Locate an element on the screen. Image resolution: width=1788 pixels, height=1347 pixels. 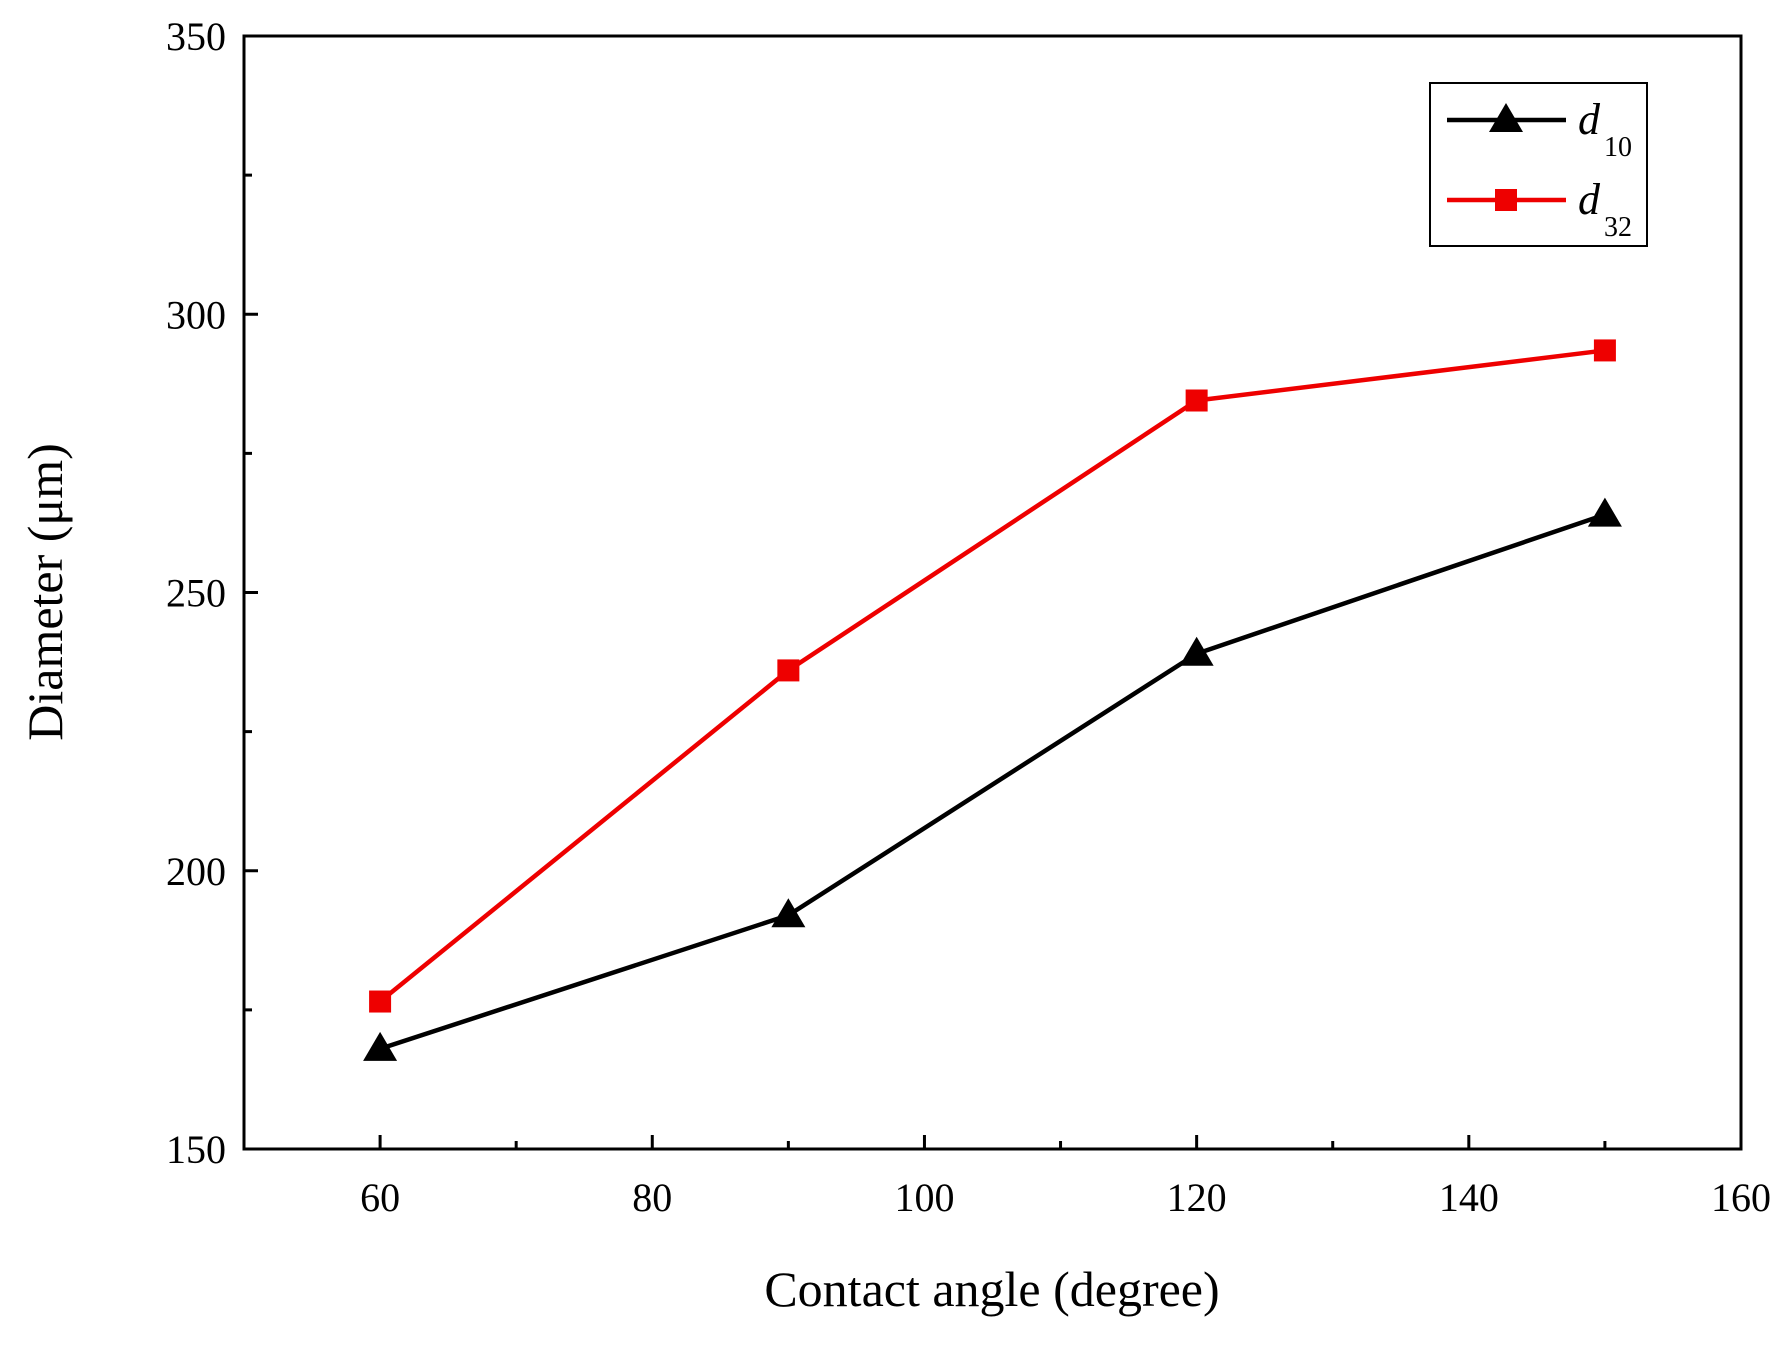
legend-label-sub: 10 is located at coordinates (1618, 147).